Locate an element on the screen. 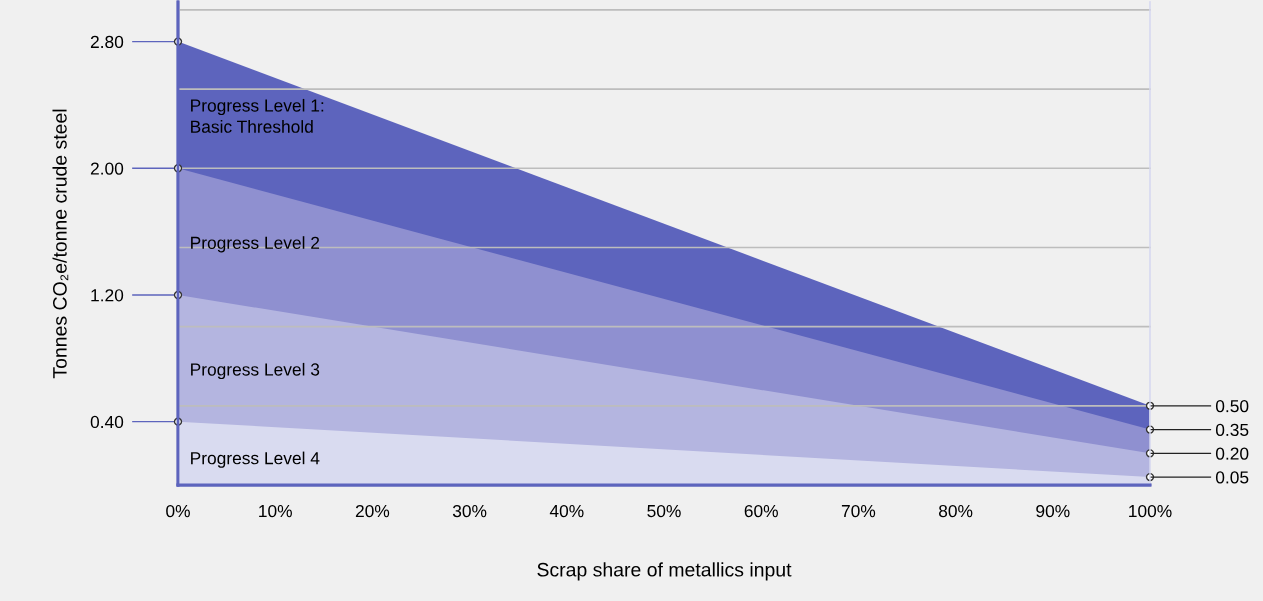  series-label: Progress Level 4 is located at coordinates (255, 459).